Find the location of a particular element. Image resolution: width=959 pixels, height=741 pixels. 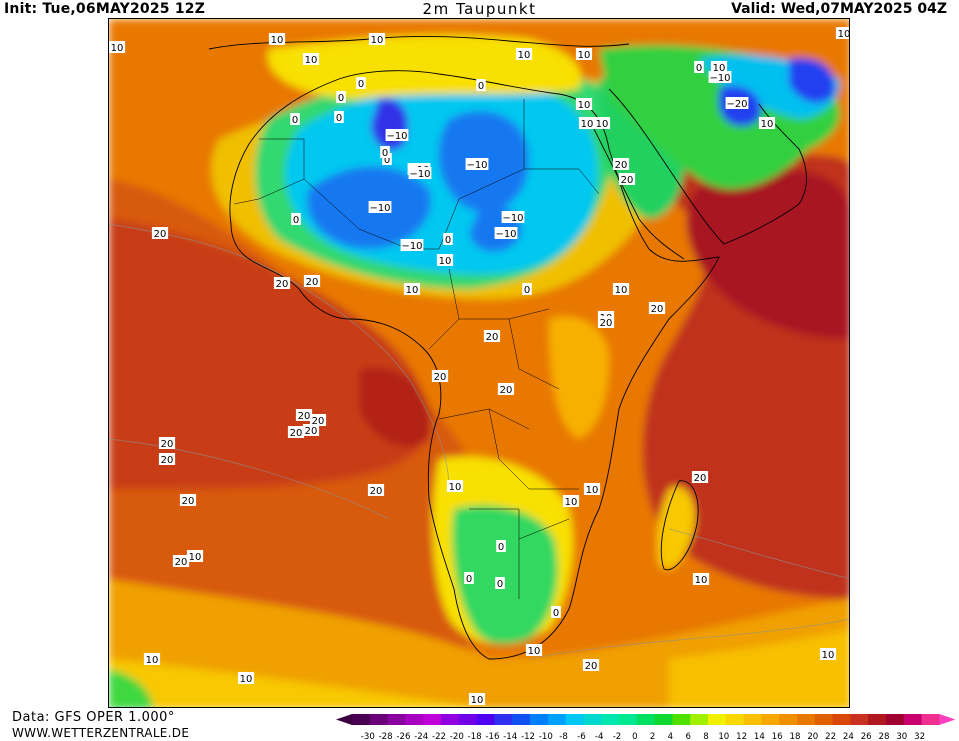

arabia-coastline is located at coordinates (707, 166).